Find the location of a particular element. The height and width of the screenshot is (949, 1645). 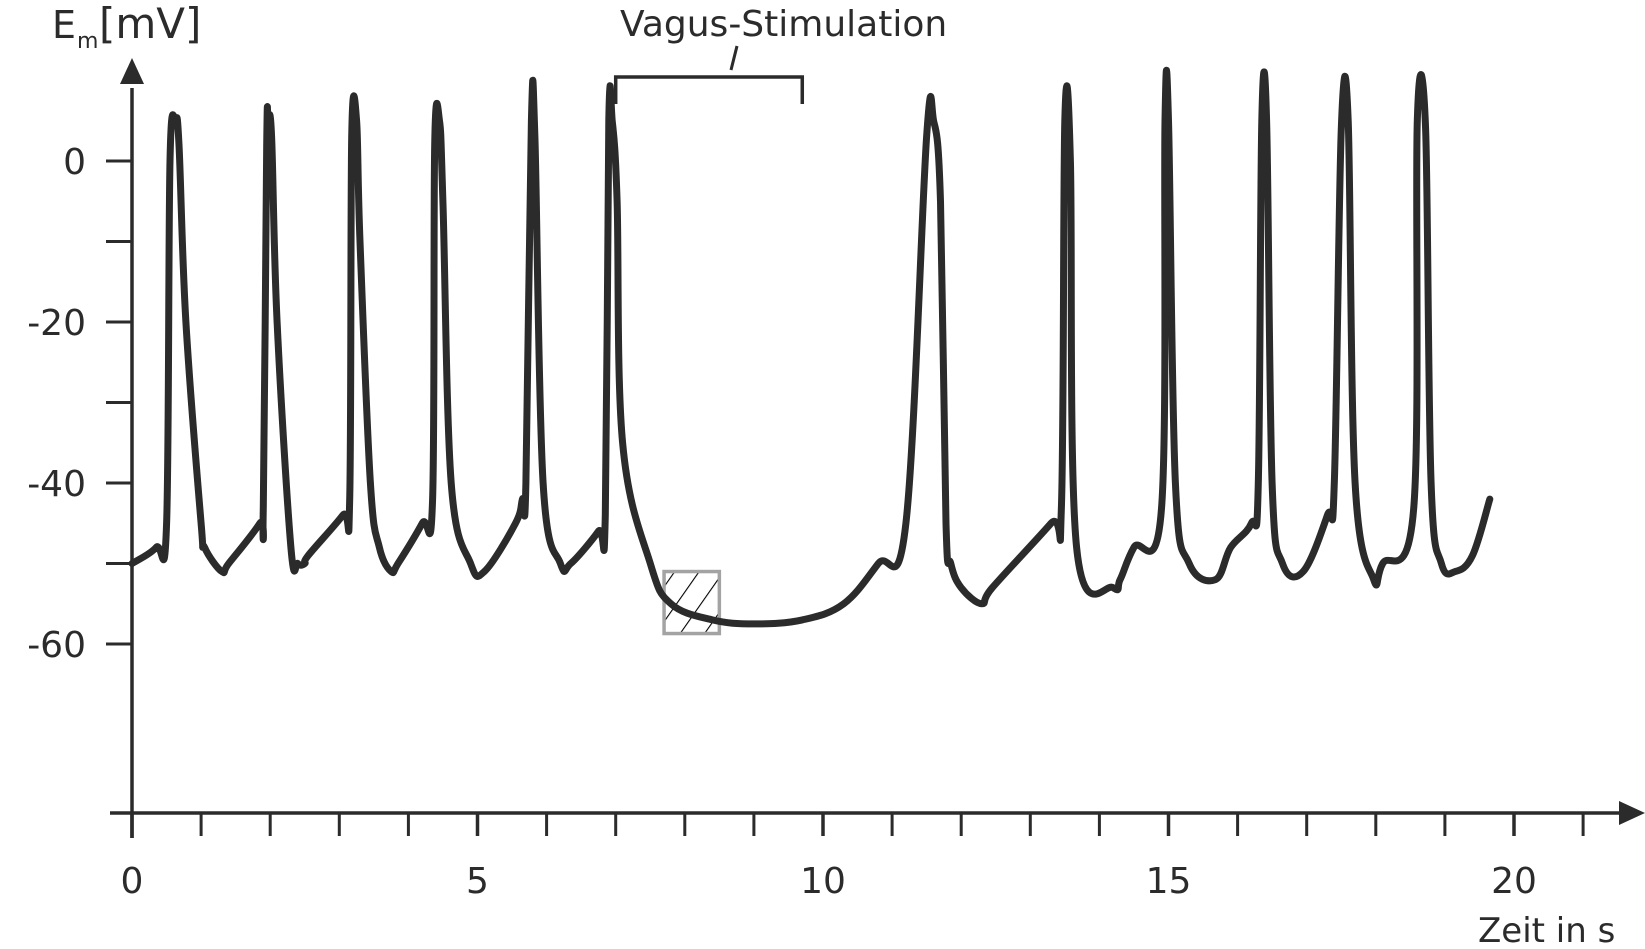

x-tick-label: 0 is located at coordinates (132, 881).